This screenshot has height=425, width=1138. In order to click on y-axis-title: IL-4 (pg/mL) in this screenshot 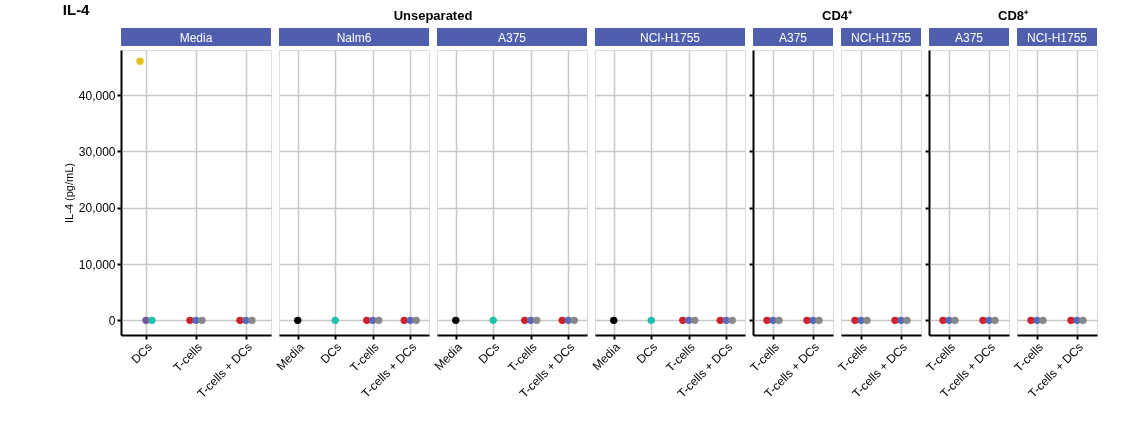, I will do `click(68, 193)`.